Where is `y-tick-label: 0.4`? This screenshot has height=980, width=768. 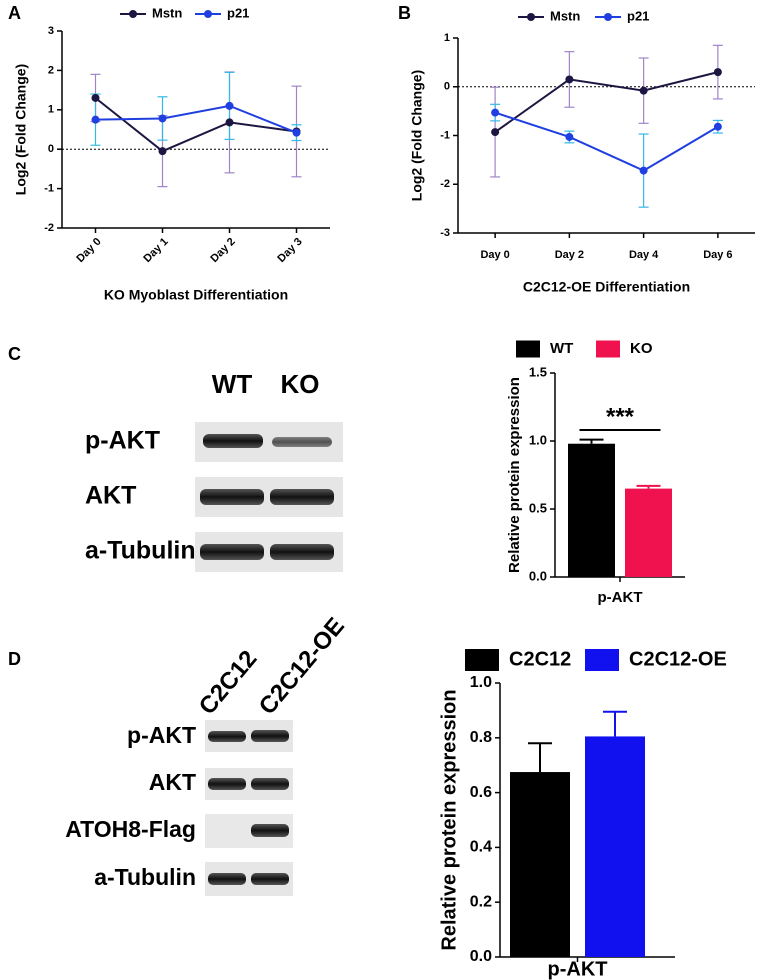
y-tick-label: 0.4 is located at coordinates (481, 847).